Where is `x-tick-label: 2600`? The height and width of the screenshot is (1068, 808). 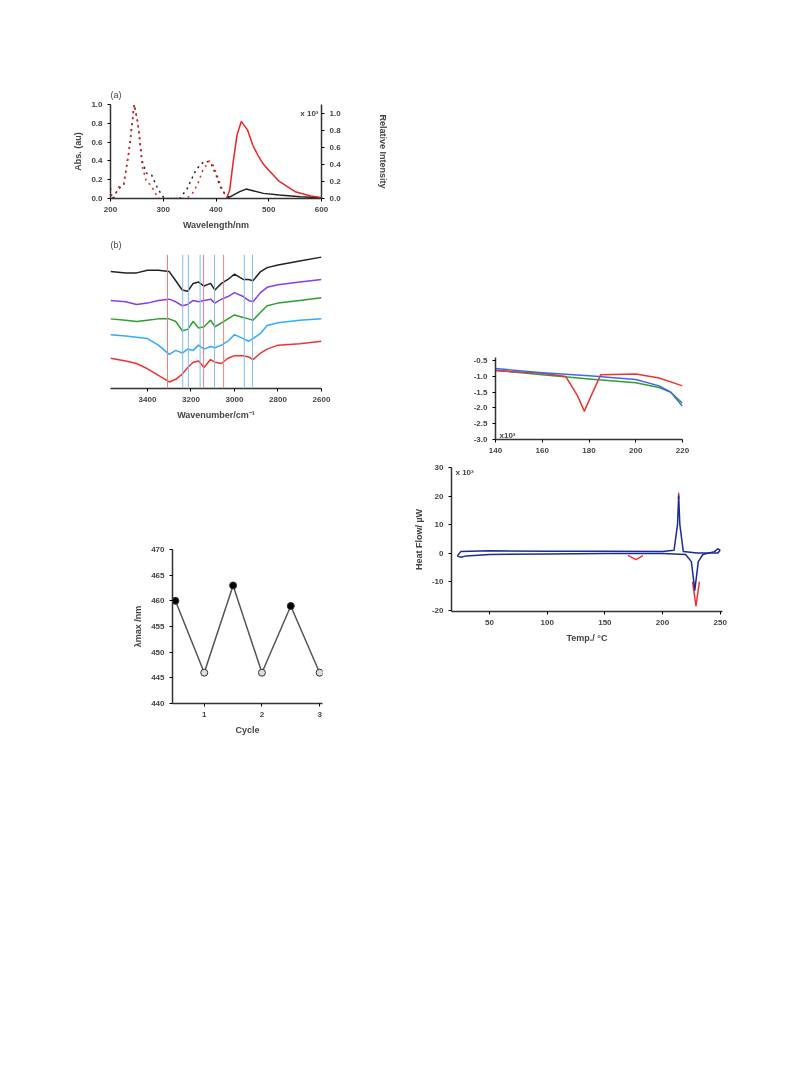
x-tick-label: 2600 is located at coordinates (321, 399).